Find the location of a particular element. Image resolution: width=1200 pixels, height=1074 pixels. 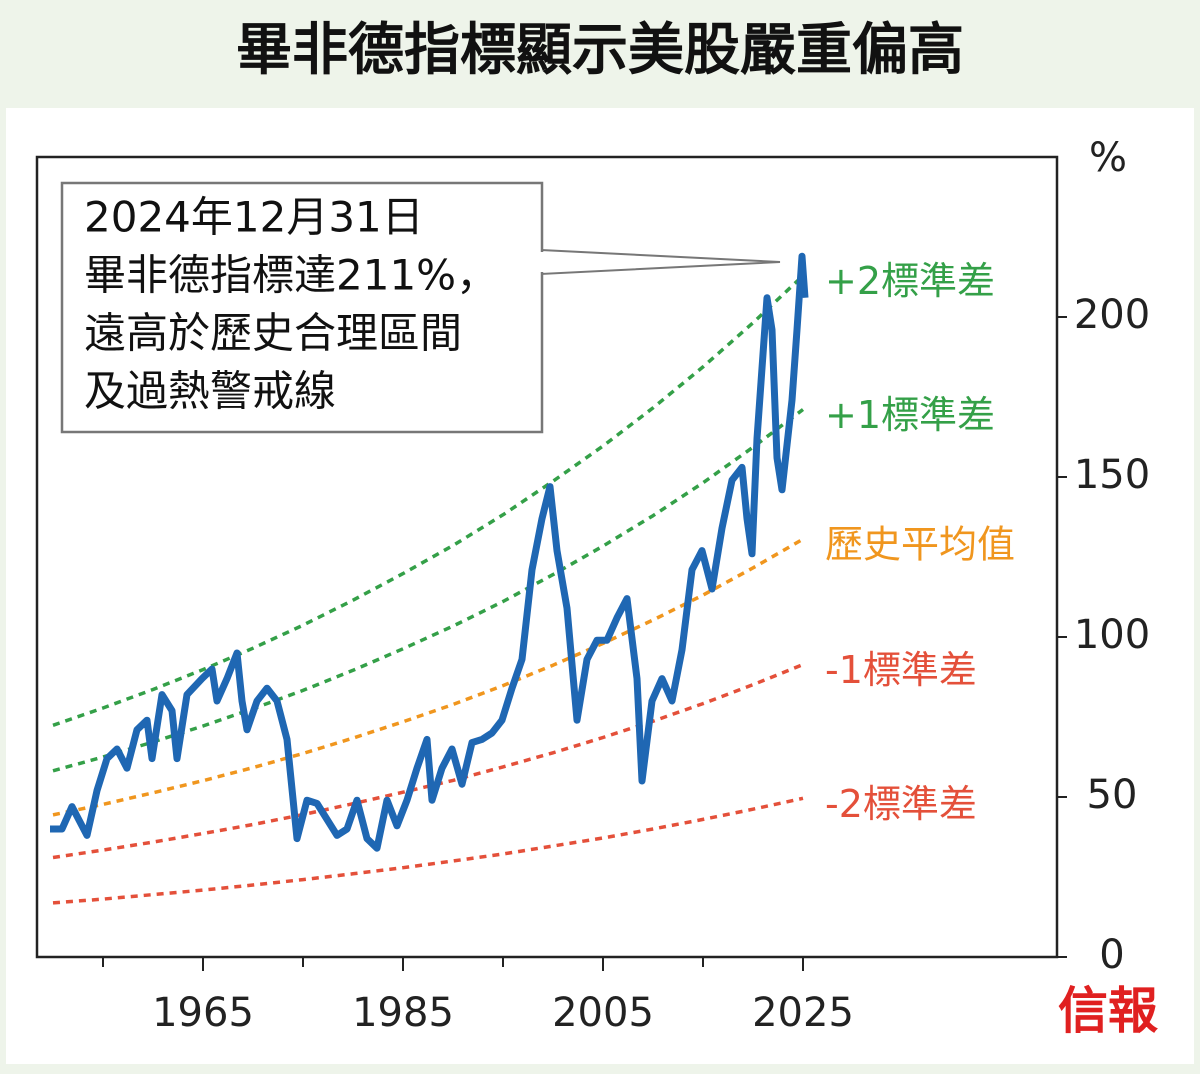

y-unit: % is located at coordinates (1108, 158).